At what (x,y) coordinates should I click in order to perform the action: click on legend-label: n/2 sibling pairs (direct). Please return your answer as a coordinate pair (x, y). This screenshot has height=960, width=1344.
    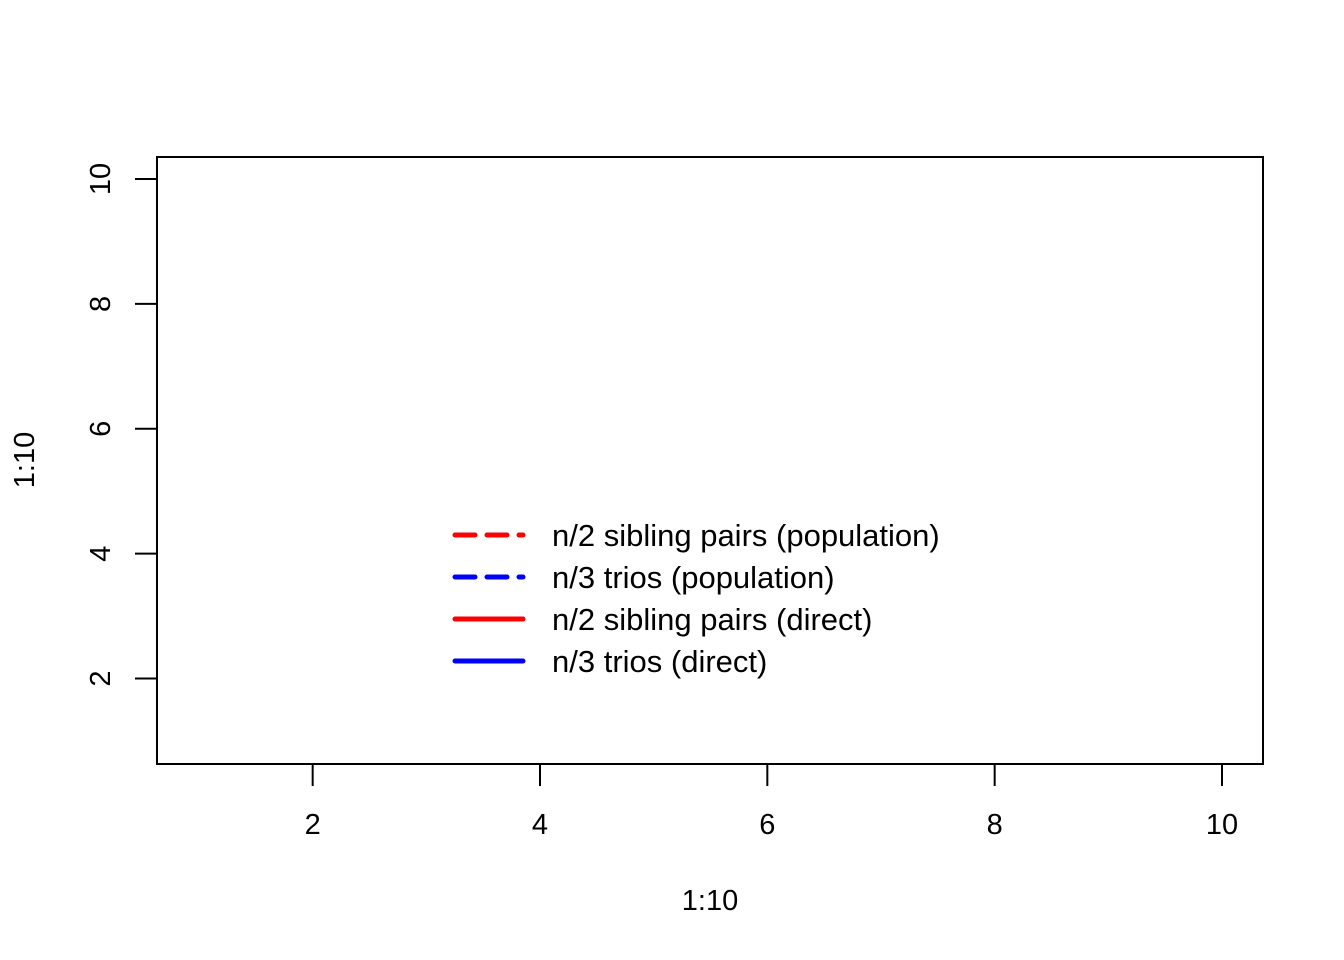
    Looking at the image, I should click on (712, 619).